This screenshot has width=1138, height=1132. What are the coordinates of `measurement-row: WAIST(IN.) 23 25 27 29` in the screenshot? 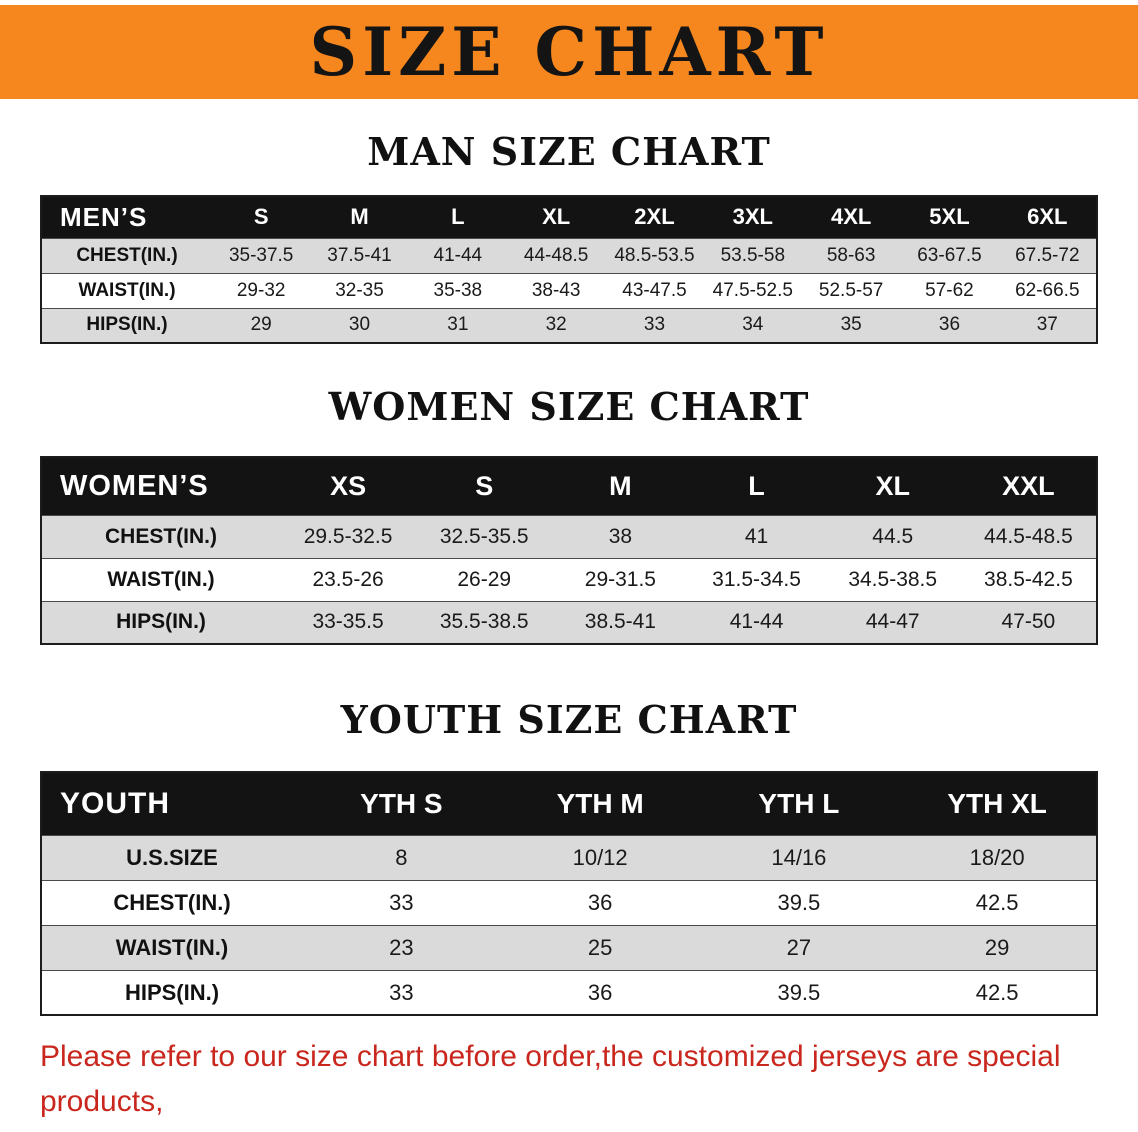 It's located at (569, 948).